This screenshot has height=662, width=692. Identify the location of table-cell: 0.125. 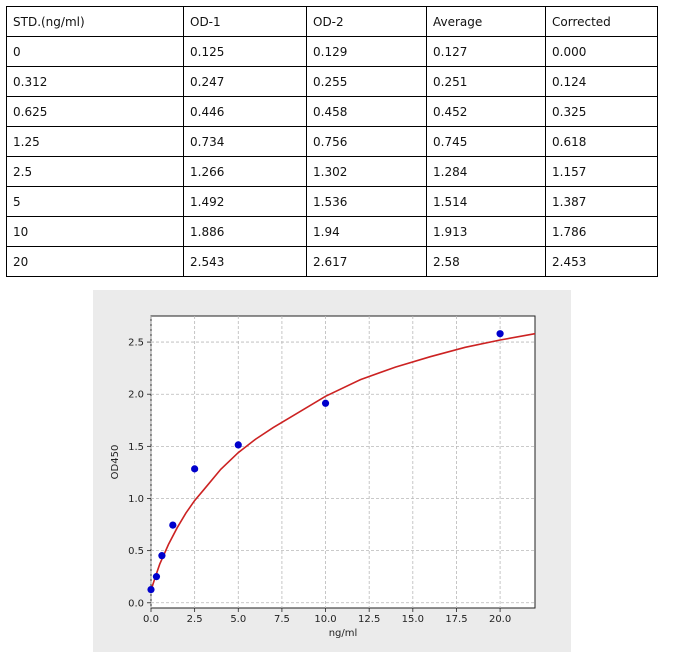
(245, 51).